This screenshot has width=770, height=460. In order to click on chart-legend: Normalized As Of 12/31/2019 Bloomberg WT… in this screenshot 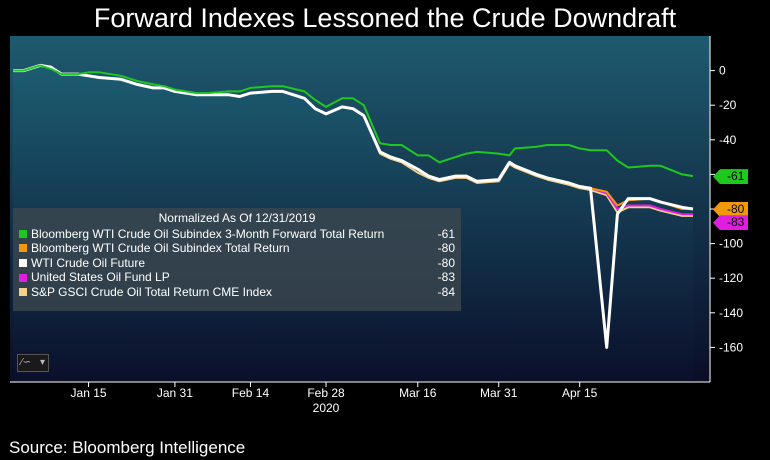, I will do `click(237, 259)`.